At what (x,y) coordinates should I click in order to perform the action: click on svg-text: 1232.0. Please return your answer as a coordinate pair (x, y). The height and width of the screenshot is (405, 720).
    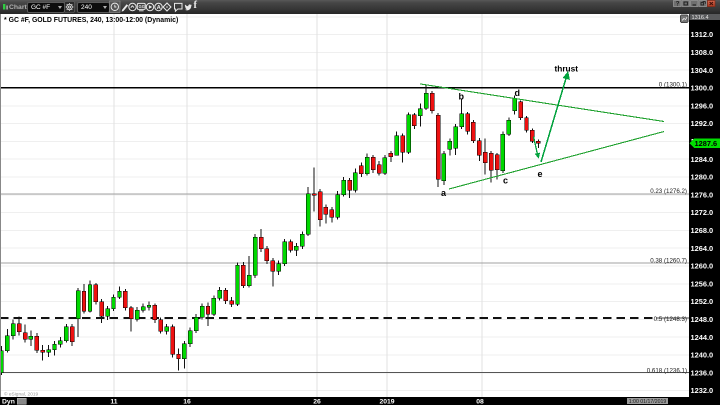
    Looking at the image, I should click on (702, 390).